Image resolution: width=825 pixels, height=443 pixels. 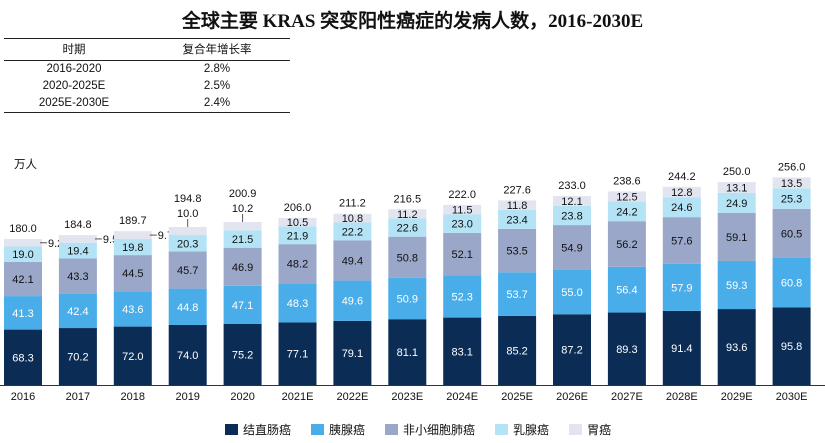 I want to click on data-label: 21.9, so click(x=297, y=236).